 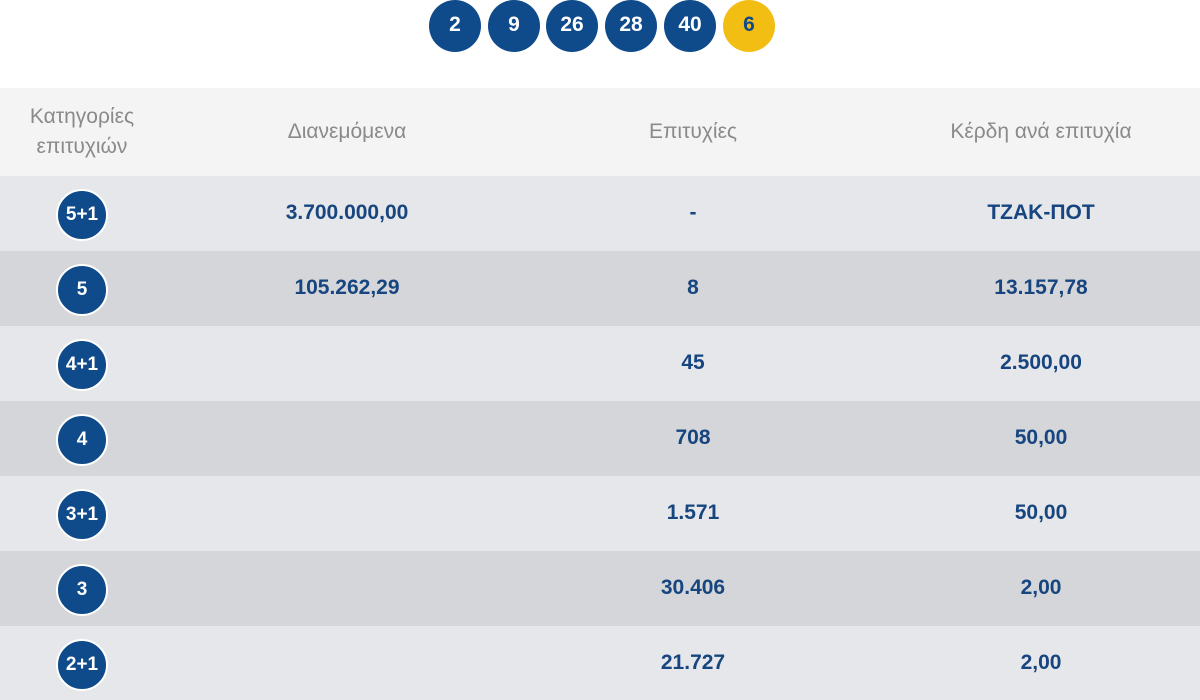 I want to click on category-badge: 4+1, so click(x=82, y=365).